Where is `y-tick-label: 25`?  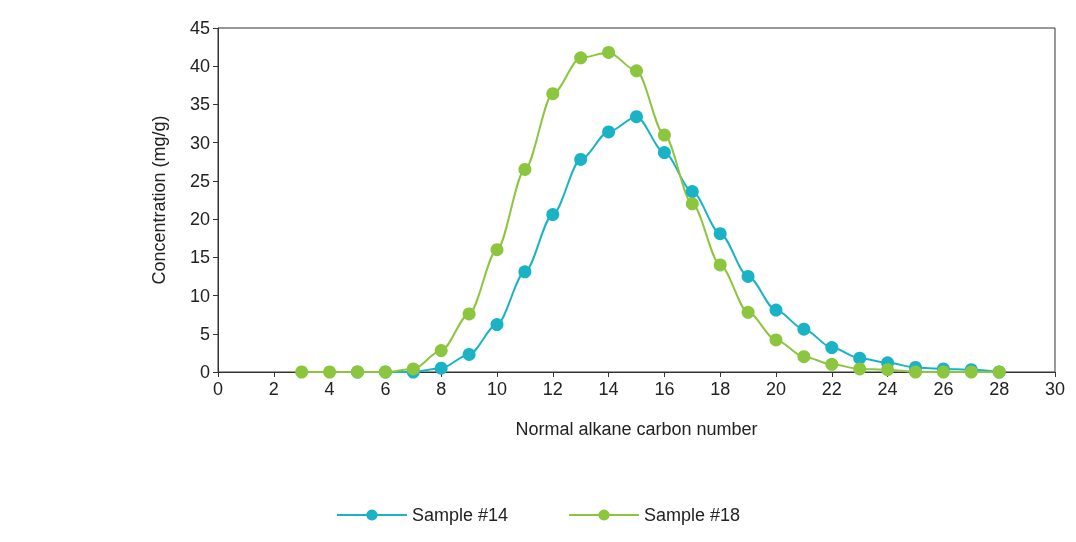
y-tick-label: 25 is located at coordinates (199, 180).